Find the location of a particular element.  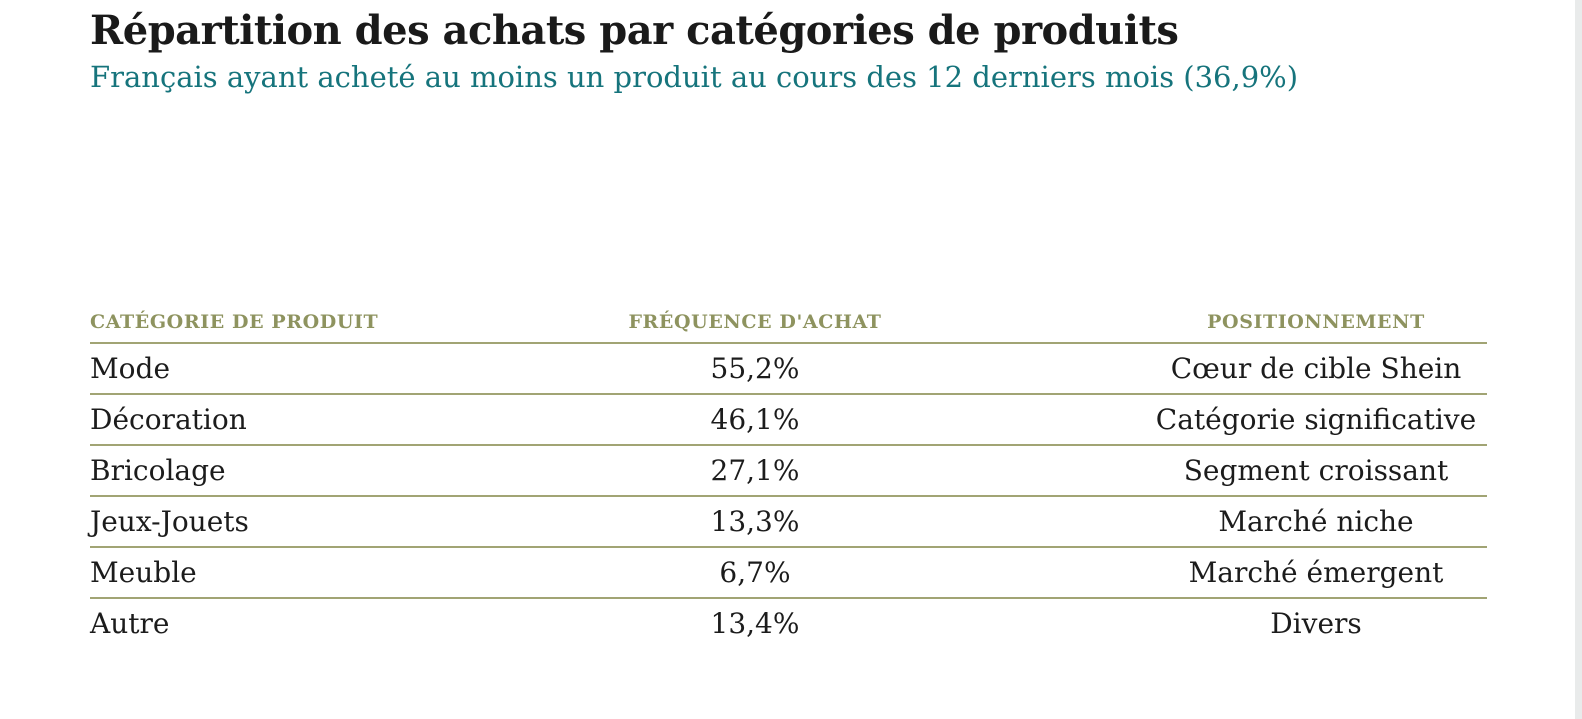

cell-category: Meuble is located at coordinates (227, 573).